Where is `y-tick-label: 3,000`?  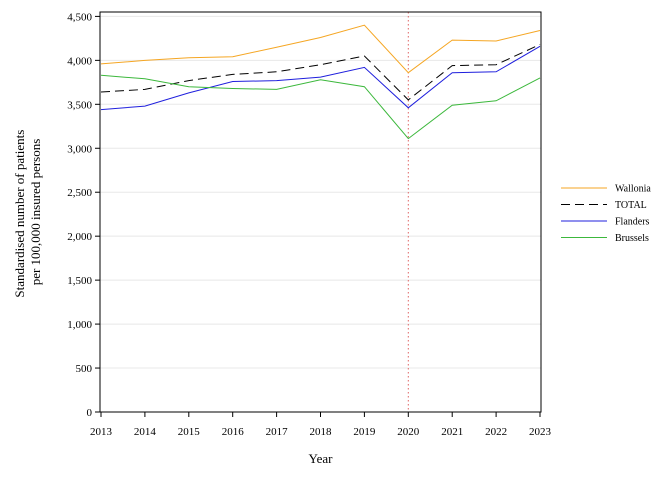
y-tick-label: 3,000 is located at coordinates (79, 149).